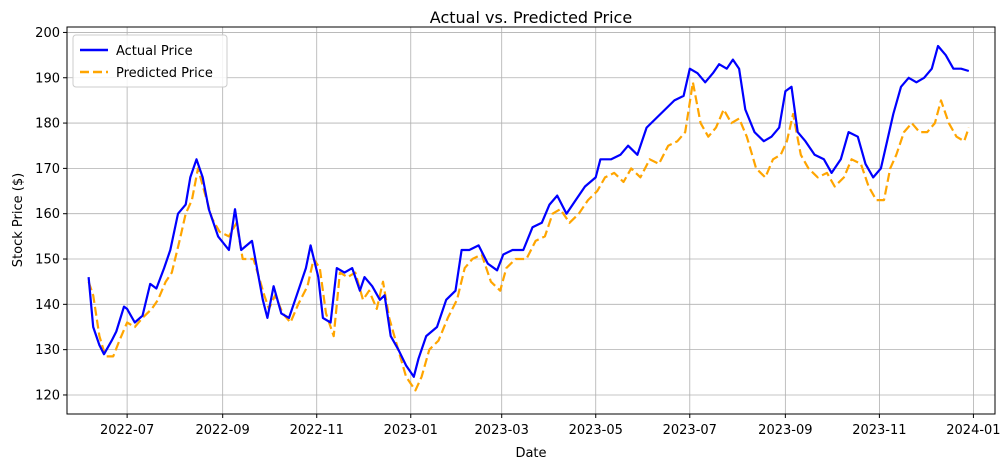 This screenshot has height=470, width=1005. Describe the element at coordinates (47, 124) in the screenshot. I see `y-tick-label: 180` at that location.